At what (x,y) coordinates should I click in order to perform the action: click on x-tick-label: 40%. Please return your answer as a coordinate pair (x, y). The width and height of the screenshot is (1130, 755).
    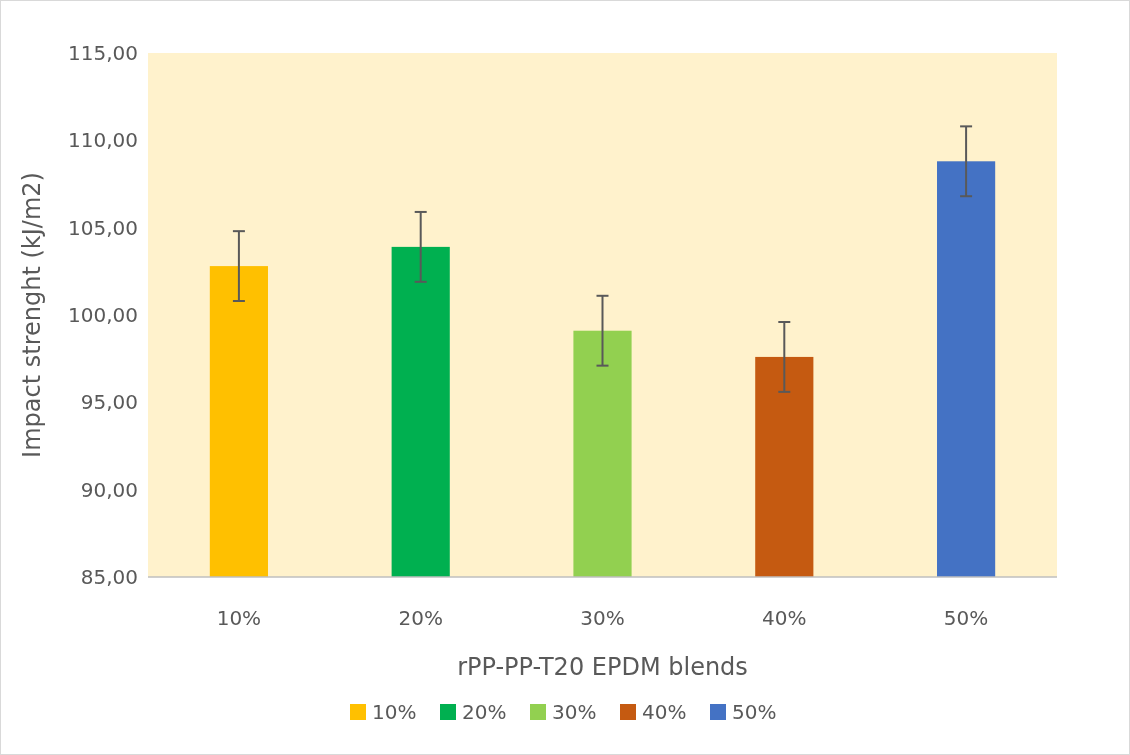
    Looking at the image, I should click on (784, 618).